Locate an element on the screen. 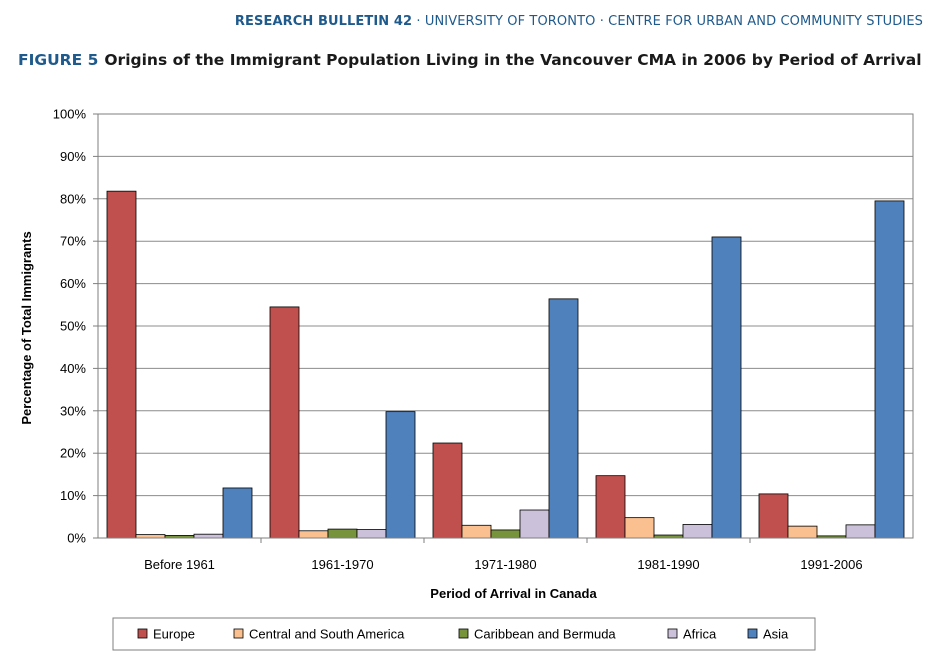  y-tick-label: 80% is located at coordinates (73, 198).